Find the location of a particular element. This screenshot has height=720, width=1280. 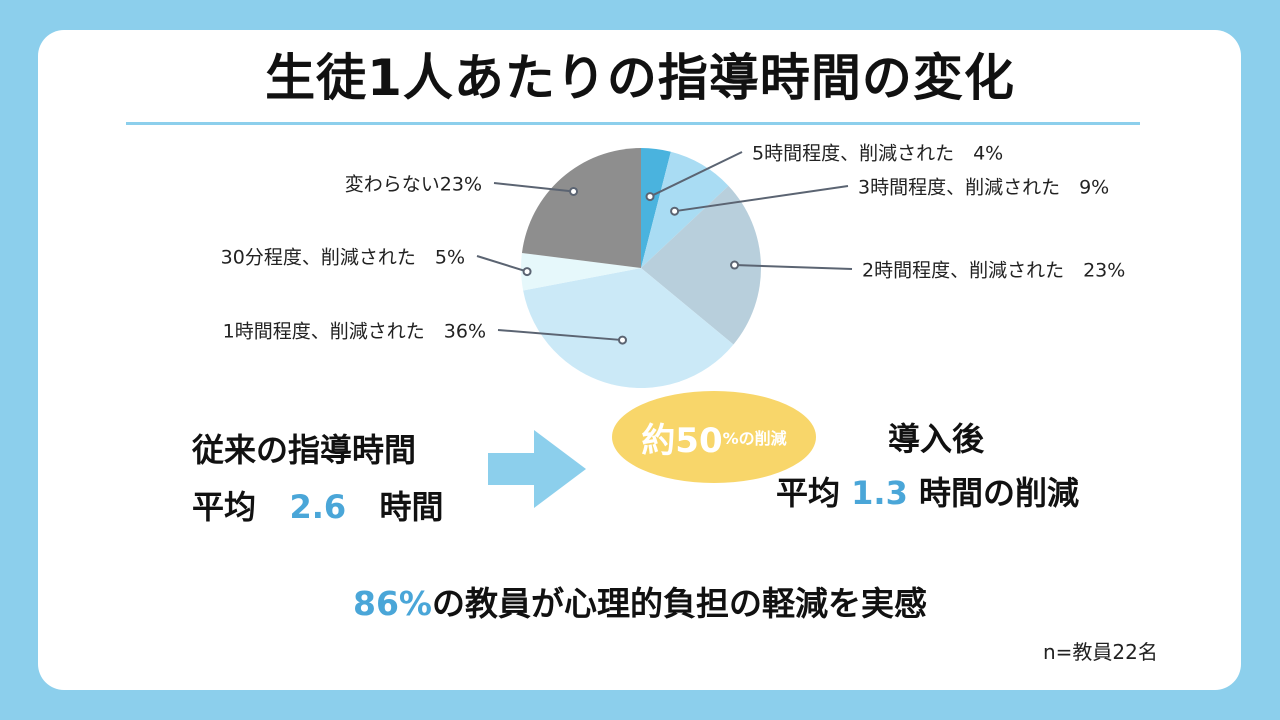

badge-suffix: %の削減 is located at coordinates (754, 438).